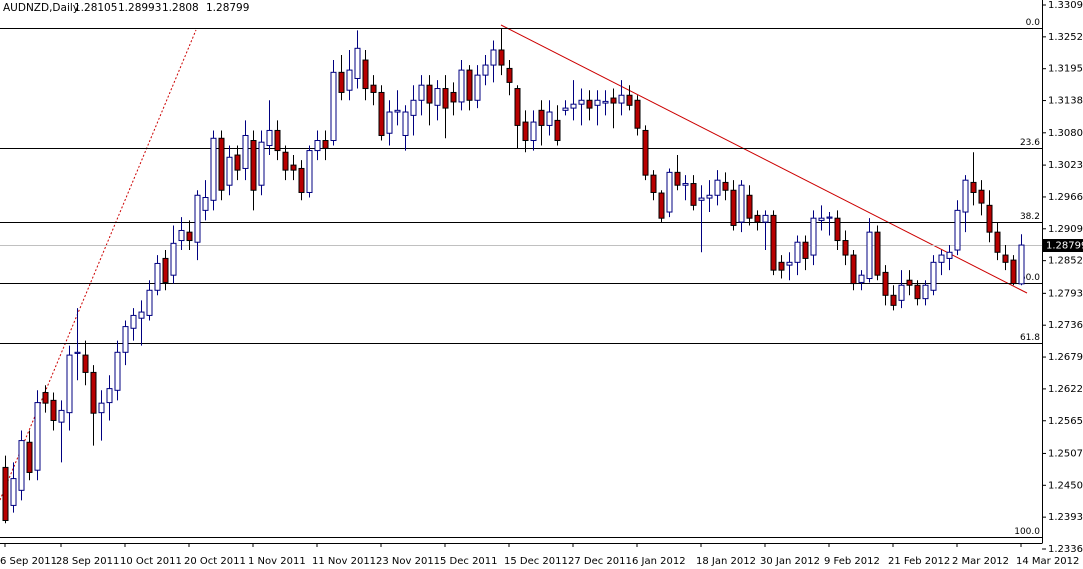  What do you see at coordinates (41, 8) in the screenshot?
I see `symbol-title: AUDNZD,Daily` at bounding box center [41, 8].